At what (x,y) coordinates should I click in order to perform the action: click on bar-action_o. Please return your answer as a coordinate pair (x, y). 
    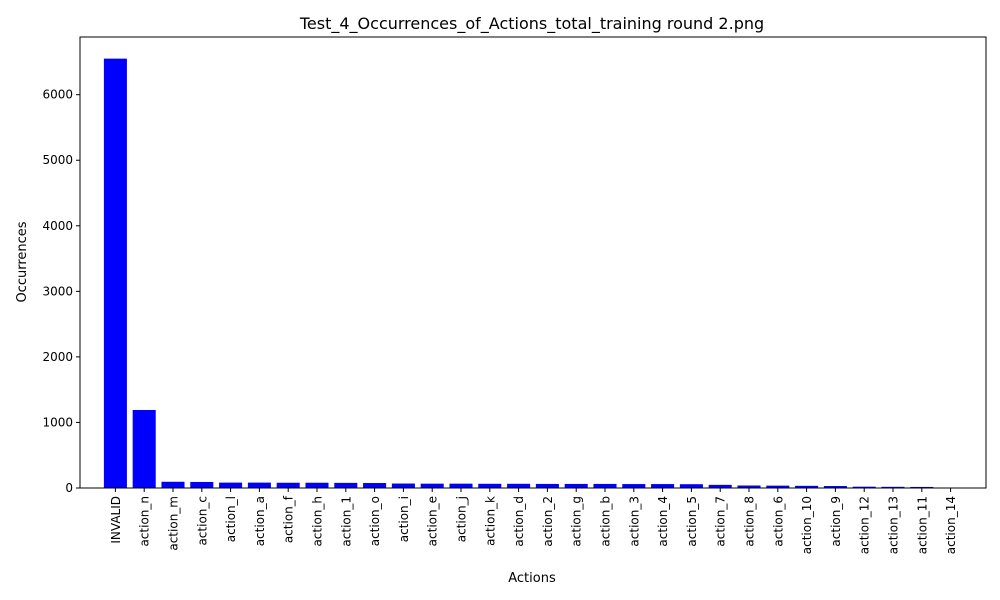
    Looking at the image, I should click on (375, 485).